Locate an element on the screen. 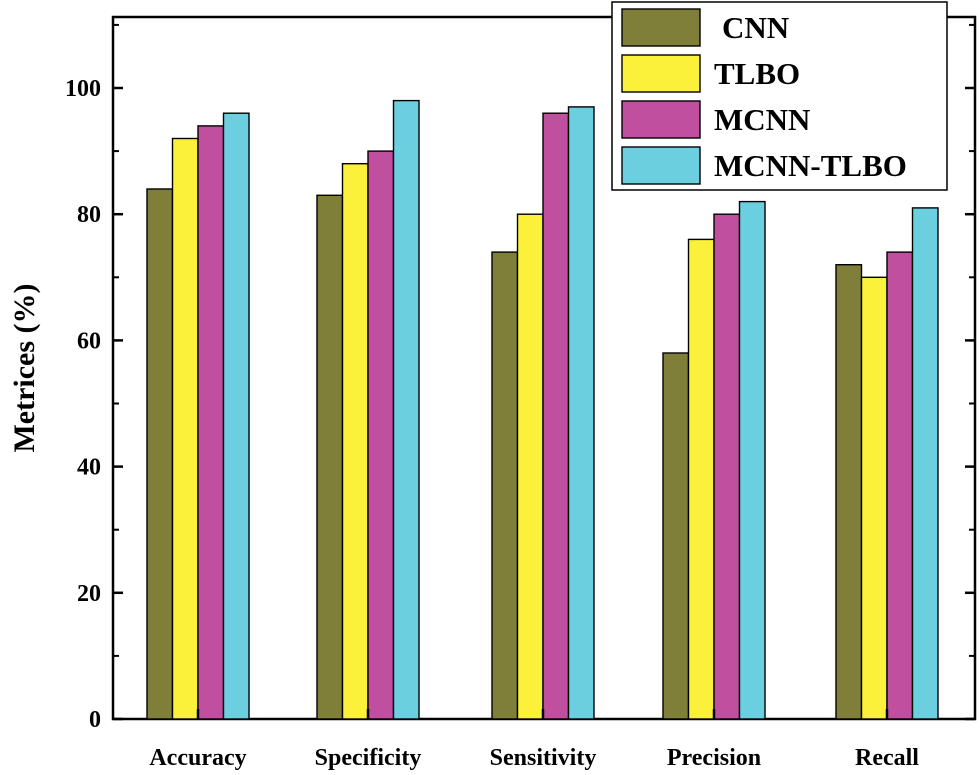  bar-mcnn-precision is located at coordinates (727, 466).